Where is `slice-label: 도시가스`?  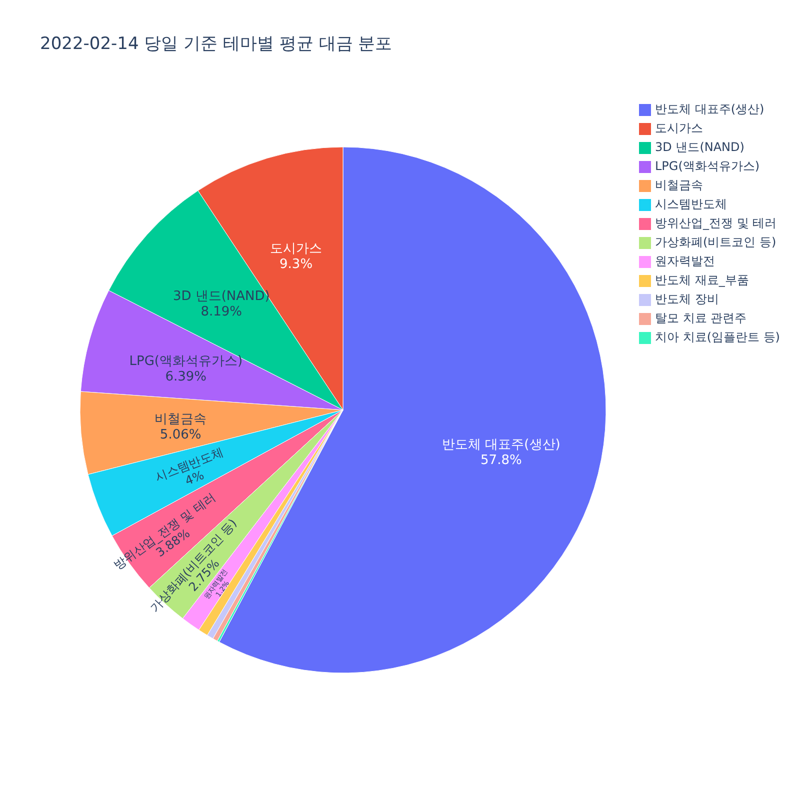
slice-label: 도시가스 is located at coordinates (296, 249).